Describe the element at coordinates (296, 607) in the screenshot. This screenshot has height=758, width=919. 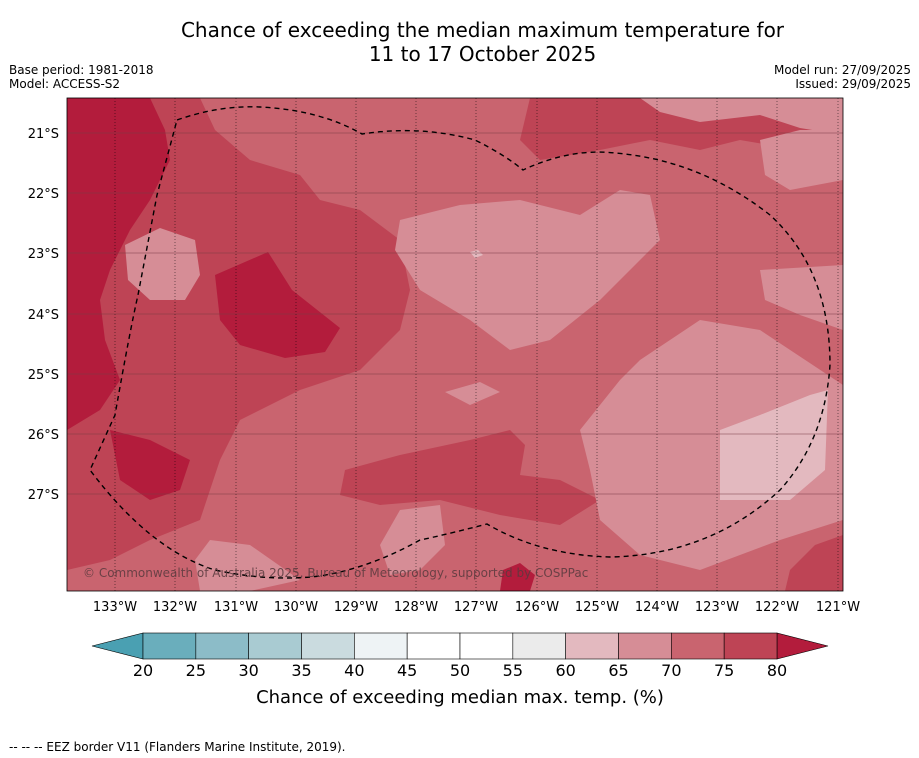
I see `lon-label: 130°W` at that location.